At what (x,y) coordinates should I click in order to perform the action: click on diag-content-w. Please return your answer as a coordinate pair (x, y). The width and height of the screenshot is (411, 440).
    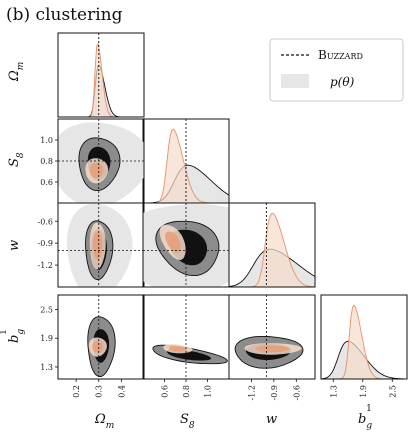
    Looking at the image, I should click on (272, 245).